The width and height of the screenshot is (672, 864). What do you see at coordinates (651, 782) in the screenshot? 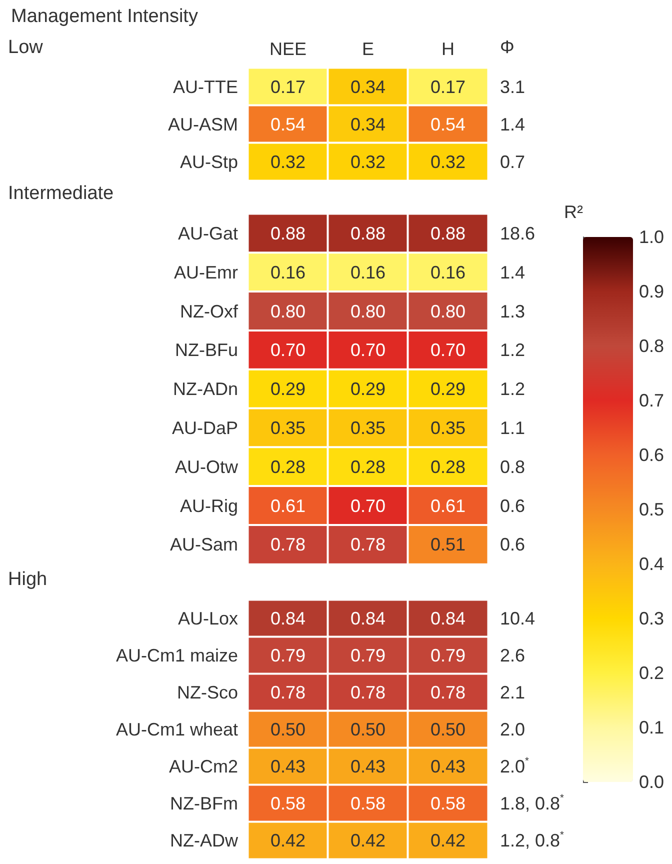
I see `color-bar-label: 0.0` at bounding box center [651, 782].